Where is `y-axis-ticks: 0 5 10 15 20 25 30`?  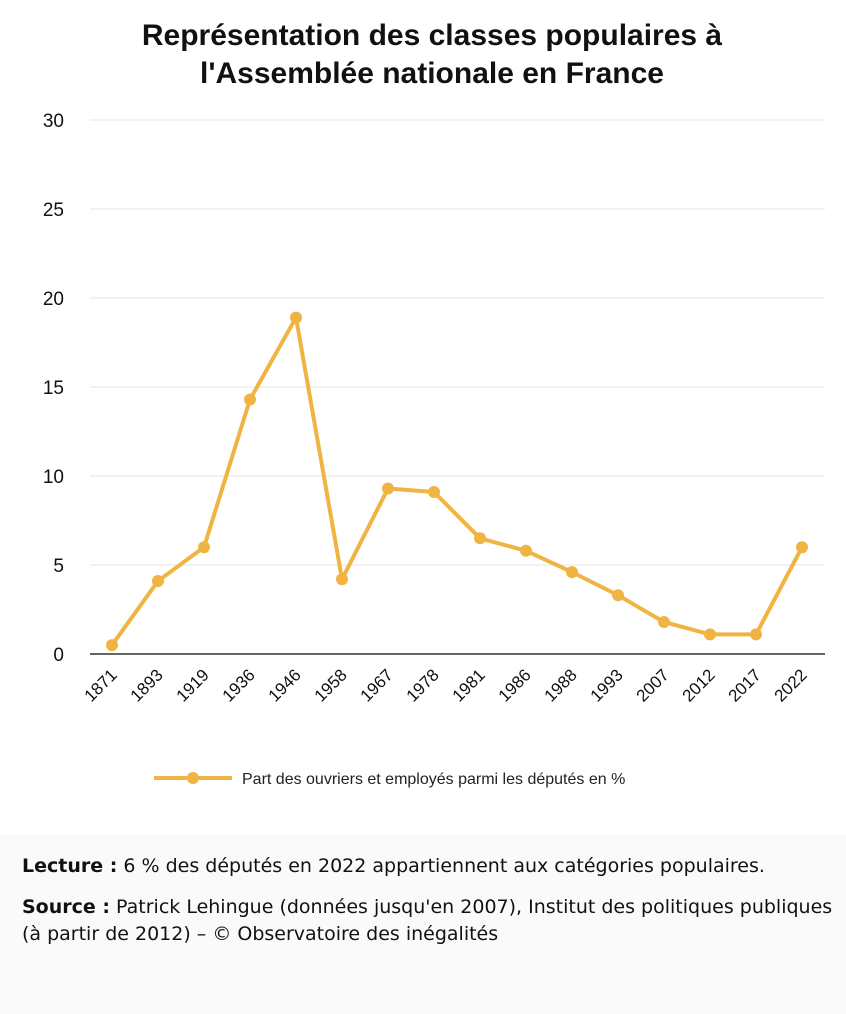
y-axis-ticks: 0 5 10 15 20 25 30 is located at coordinates (53, 388).